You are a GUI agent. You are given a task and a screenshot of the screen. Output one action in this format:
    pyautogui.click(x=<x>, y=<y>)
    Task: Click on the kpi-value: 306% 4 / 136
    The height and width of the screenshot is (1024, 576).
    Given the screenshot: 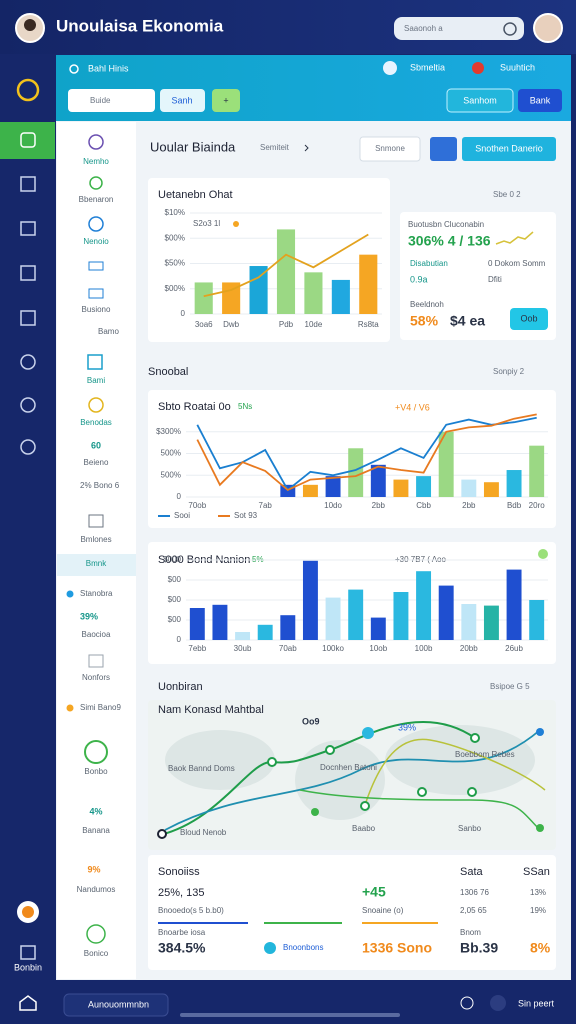 What is the action you would take?
    pyautogui.click(x=449, y=241)
    